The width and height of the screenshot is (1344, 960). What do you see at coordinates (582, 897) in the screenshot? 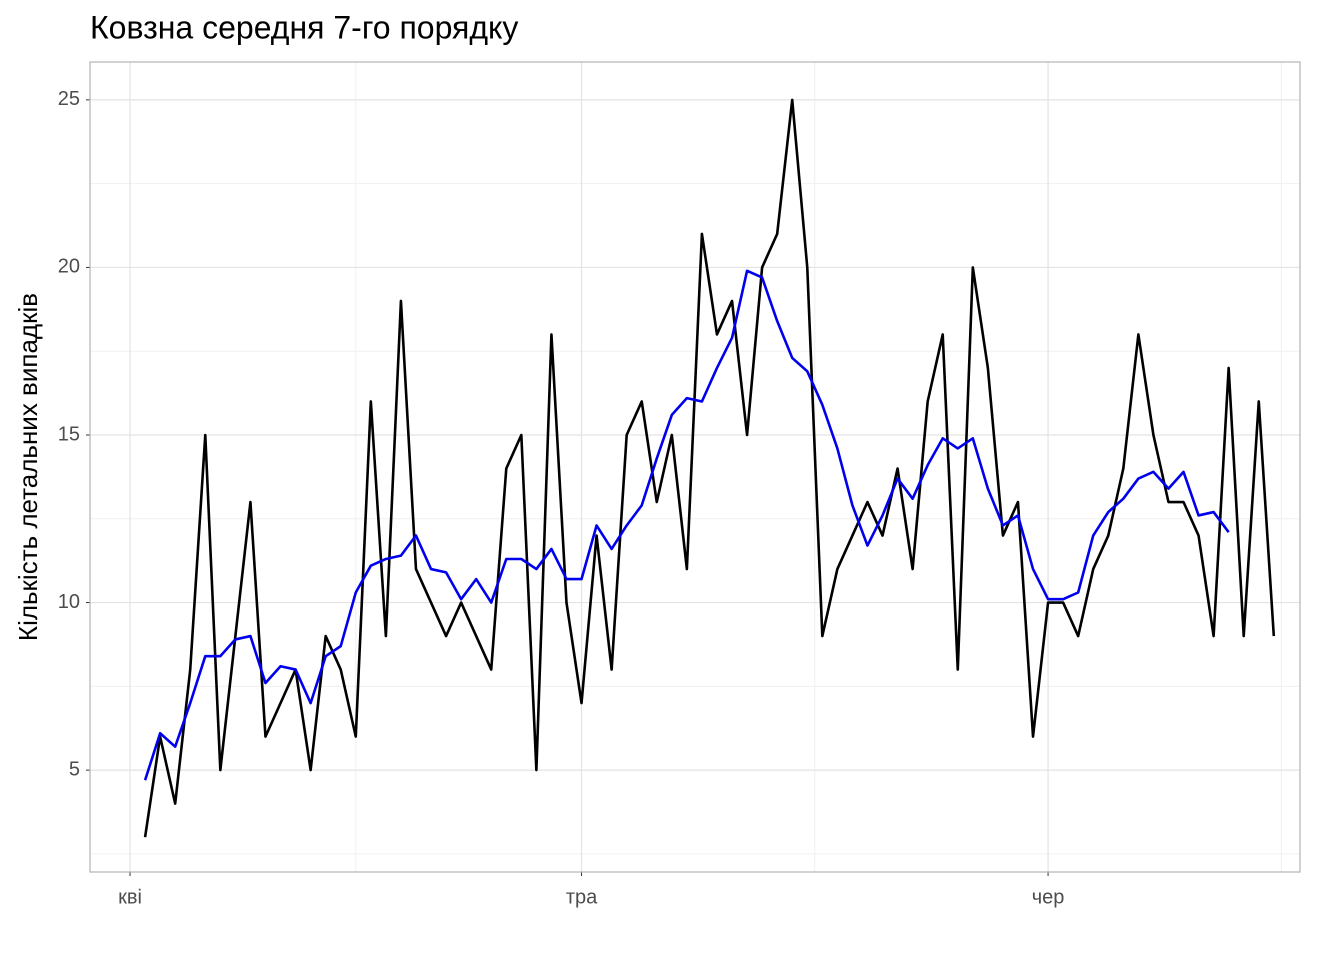
I see `x-tick-label: тра` at bounding box center [582, 897].